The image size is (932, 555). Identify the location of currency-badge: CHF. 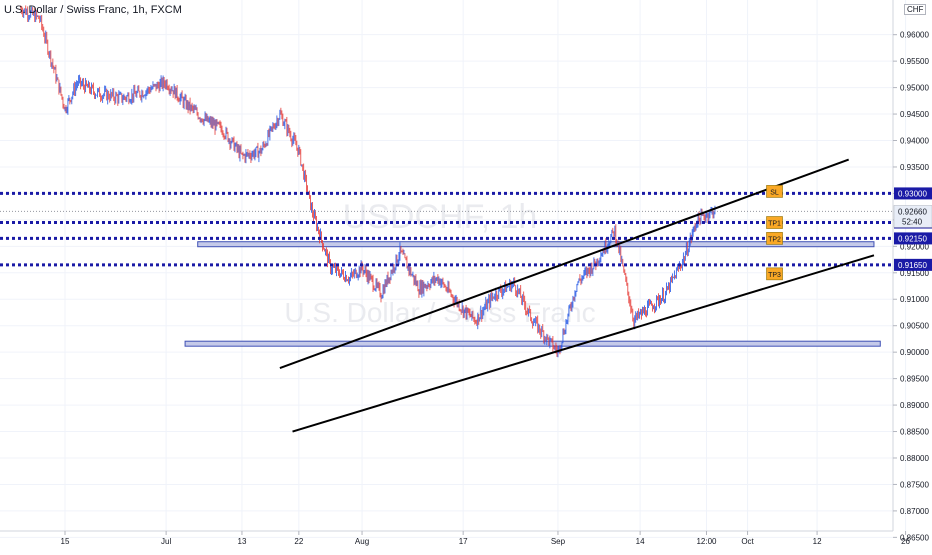
(915, 9).